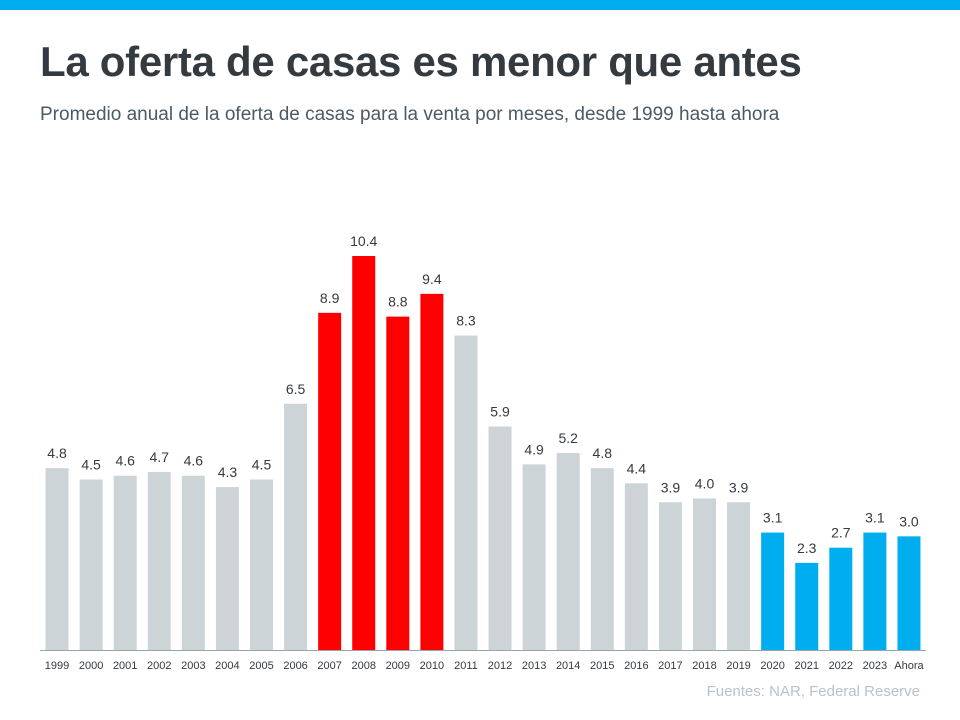 This screenshot has width=960, height=720. What do you see at coordinates (398, 302) in the screenshot?
I see `value-label: 8.8` at bounding box center [398, 302].